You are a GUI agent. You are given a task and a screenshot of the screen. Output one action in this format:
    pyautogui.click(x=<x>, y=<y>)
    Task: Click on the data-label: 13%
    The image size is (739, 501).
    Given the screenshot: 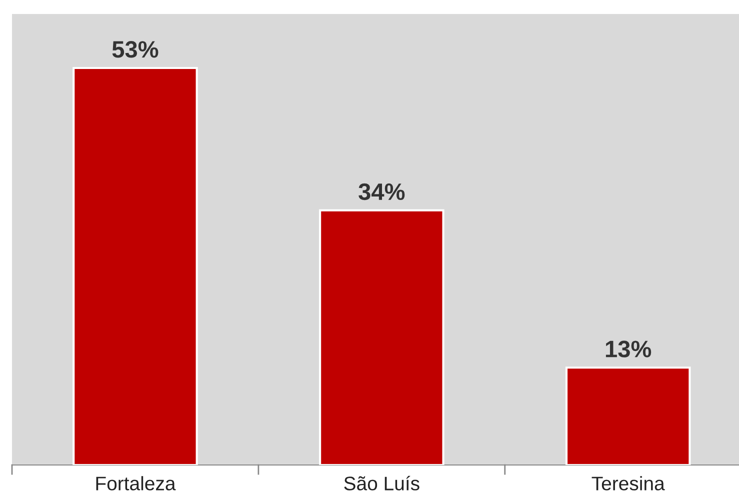 What is the action you would take?
    pyautogui.click(x=629, y=349)
    